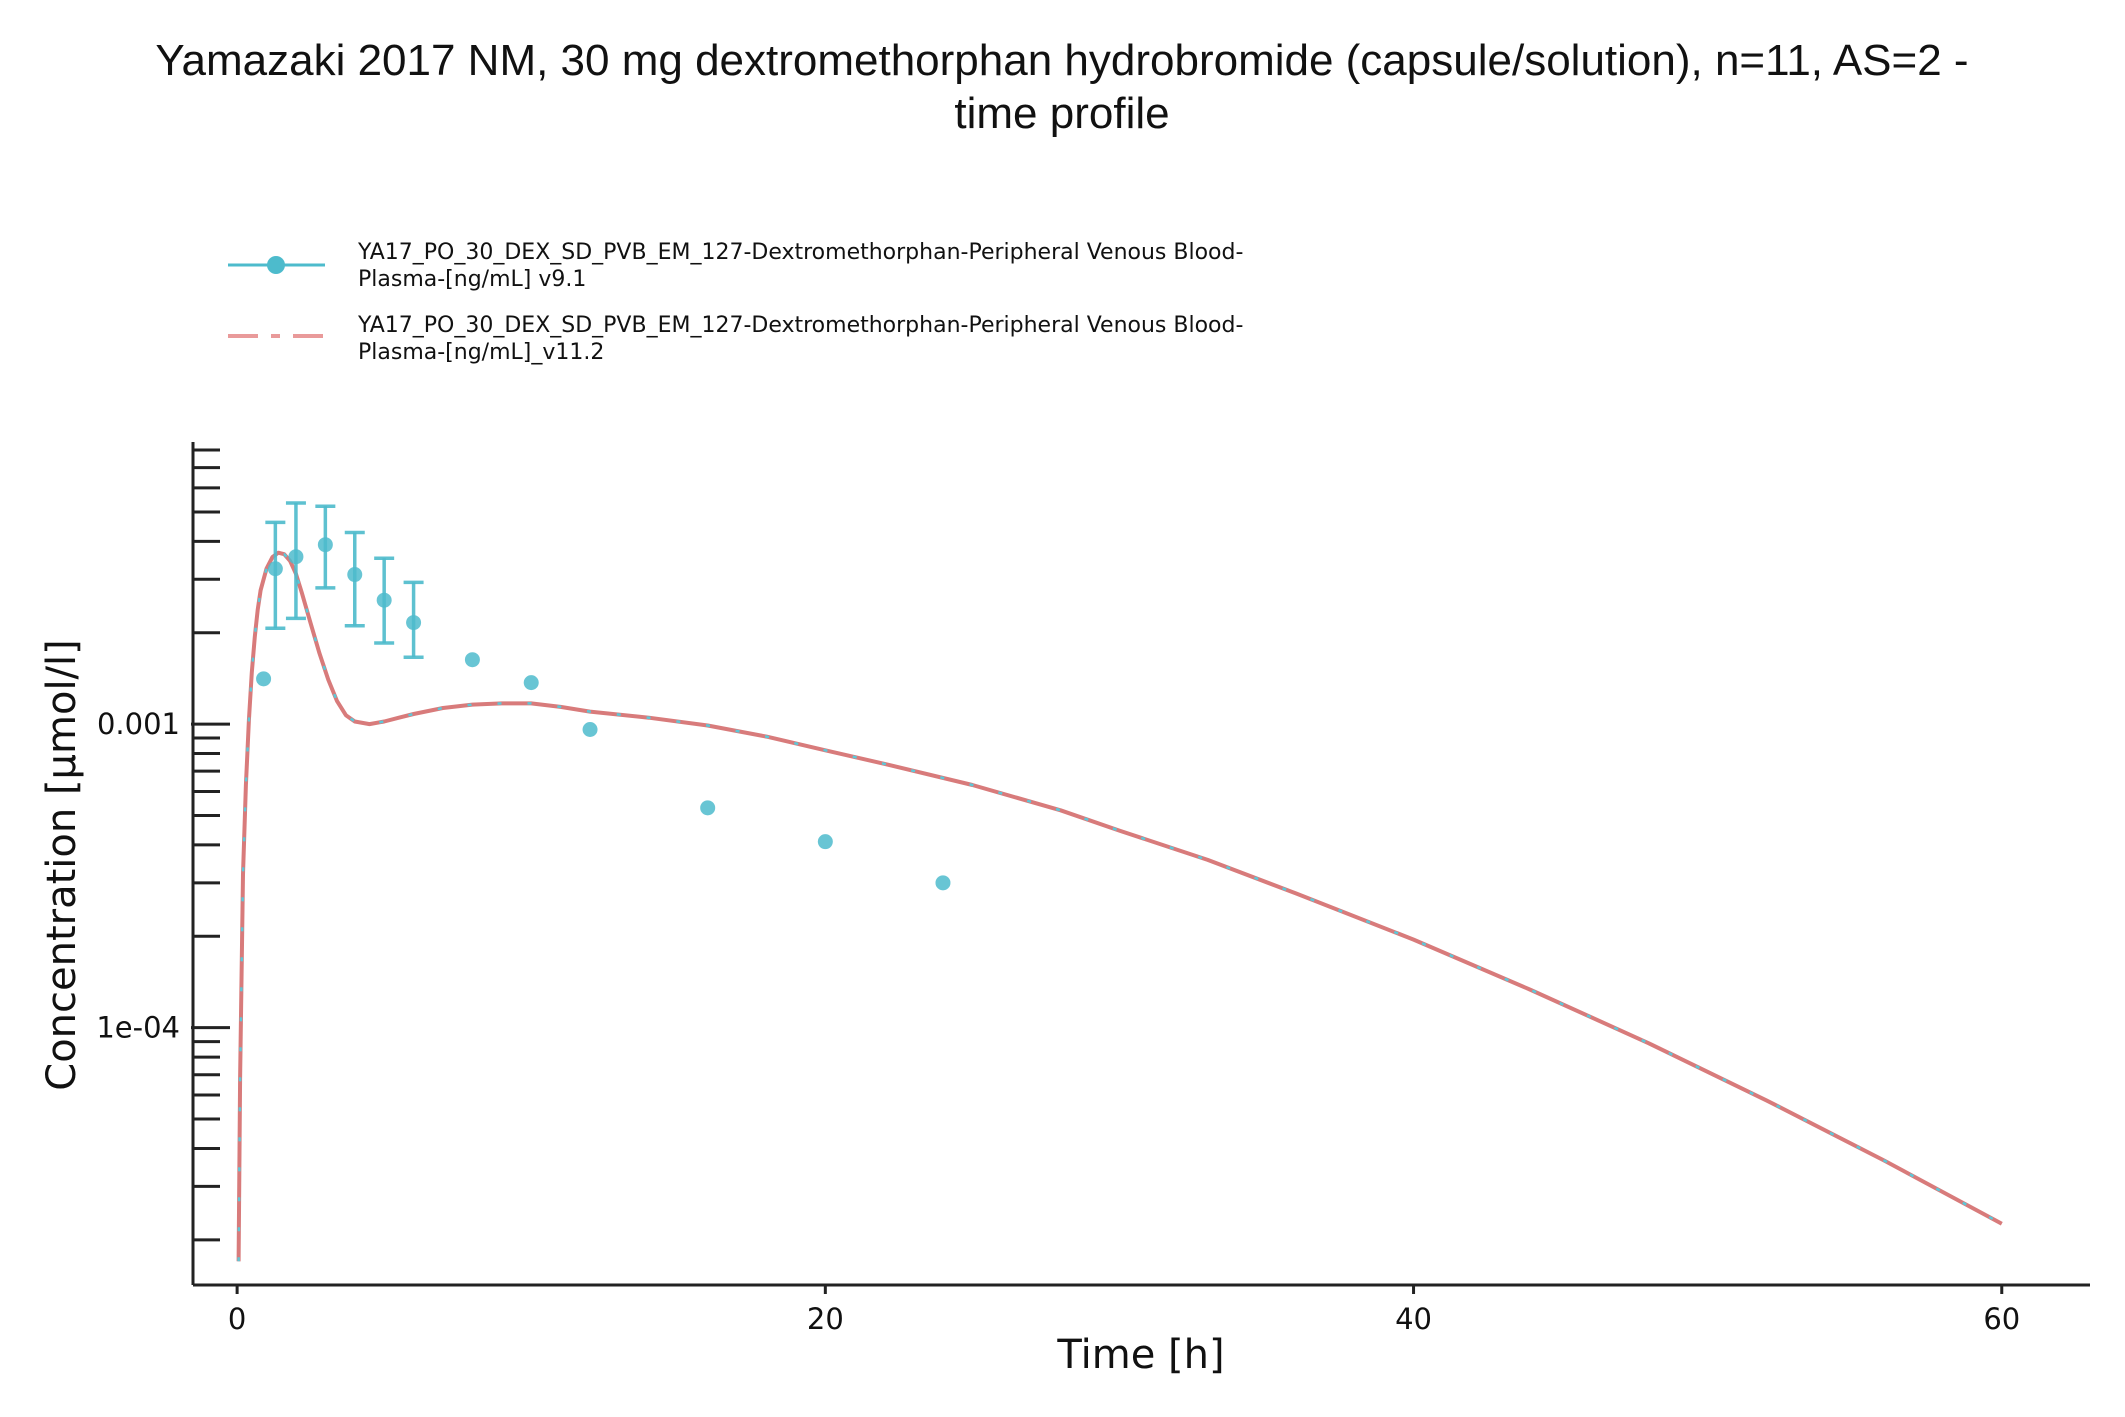  Describe the element at coordinates (1061, 113) in the screenshot. I see `chart-title-line-2: time profile` at that location.